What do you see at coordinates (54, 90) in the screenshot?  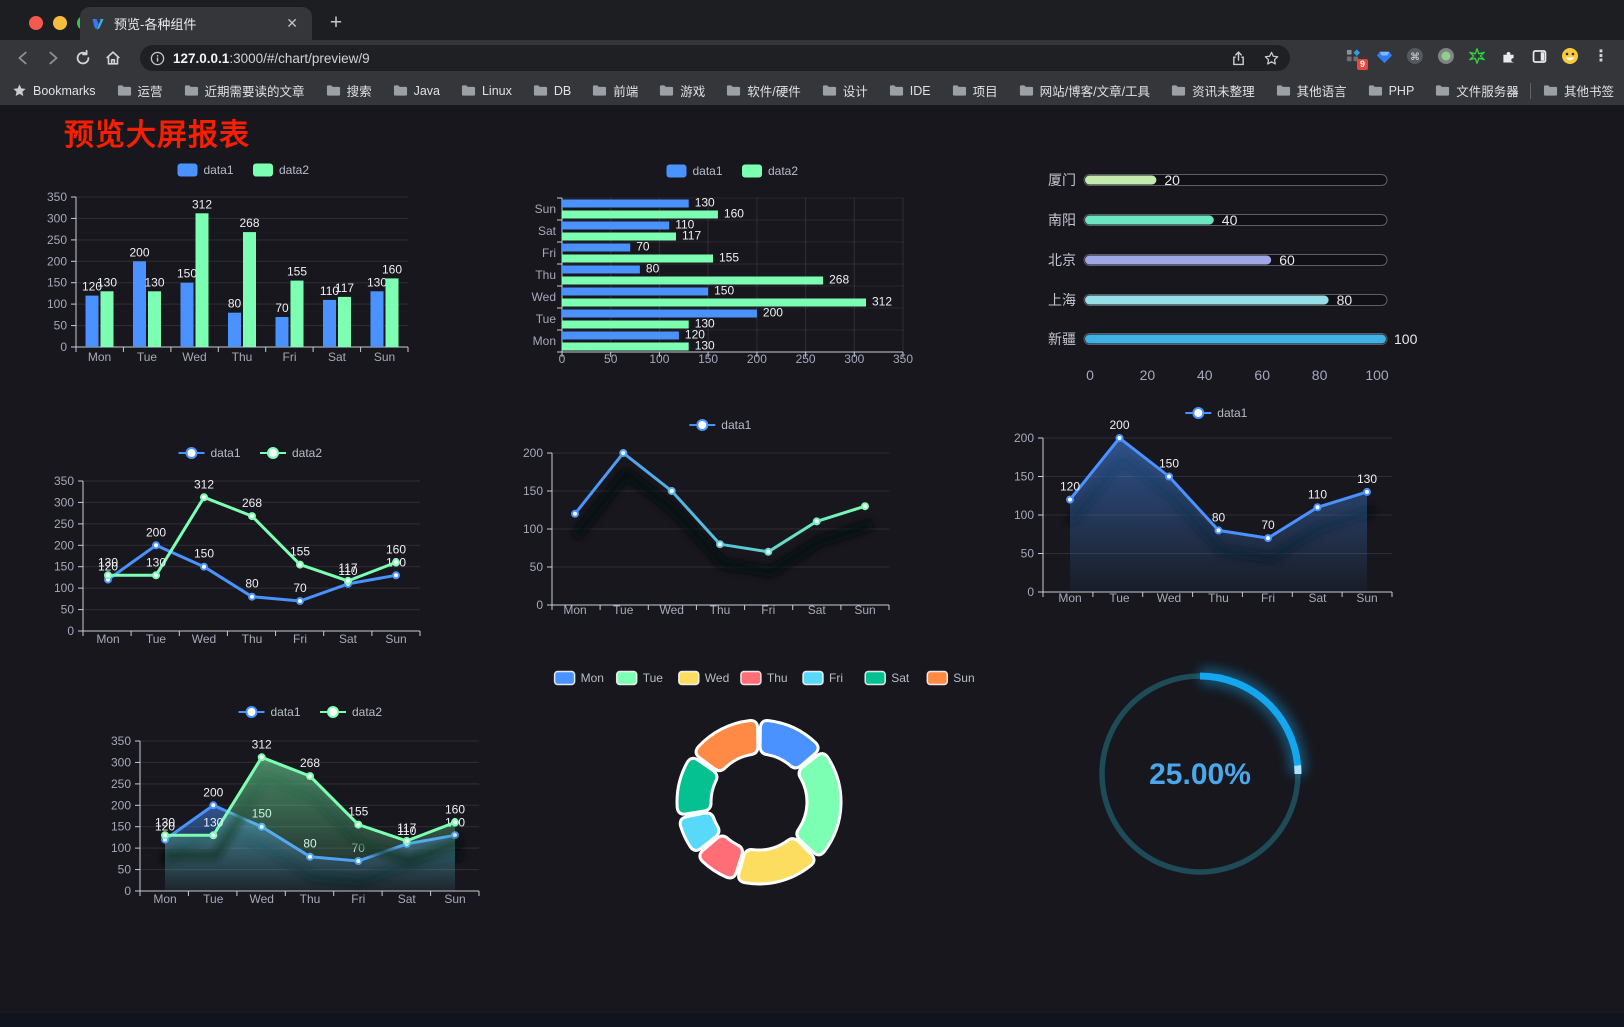 I see `bookmarks-manager-item: Bookmarks` at bounding box center [54, 90].